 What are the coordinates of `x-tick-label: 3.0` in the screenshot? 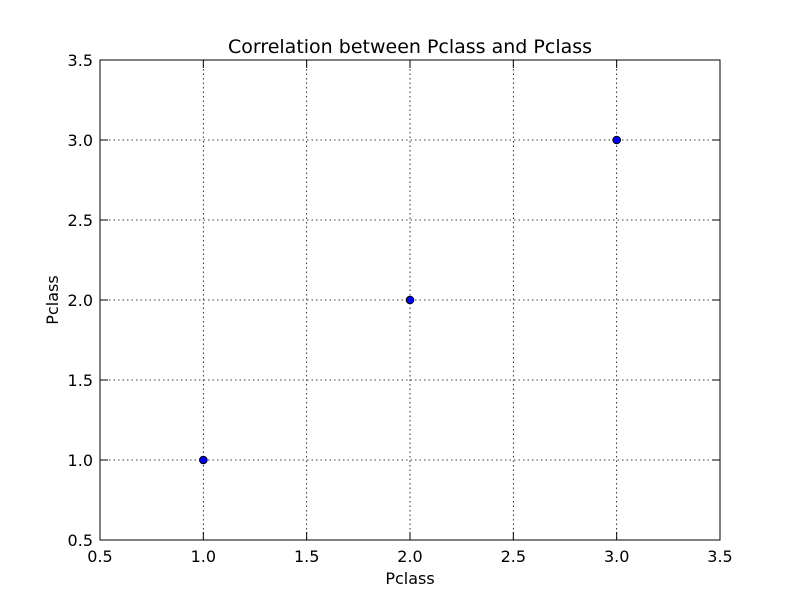 It's located at (616, 556).